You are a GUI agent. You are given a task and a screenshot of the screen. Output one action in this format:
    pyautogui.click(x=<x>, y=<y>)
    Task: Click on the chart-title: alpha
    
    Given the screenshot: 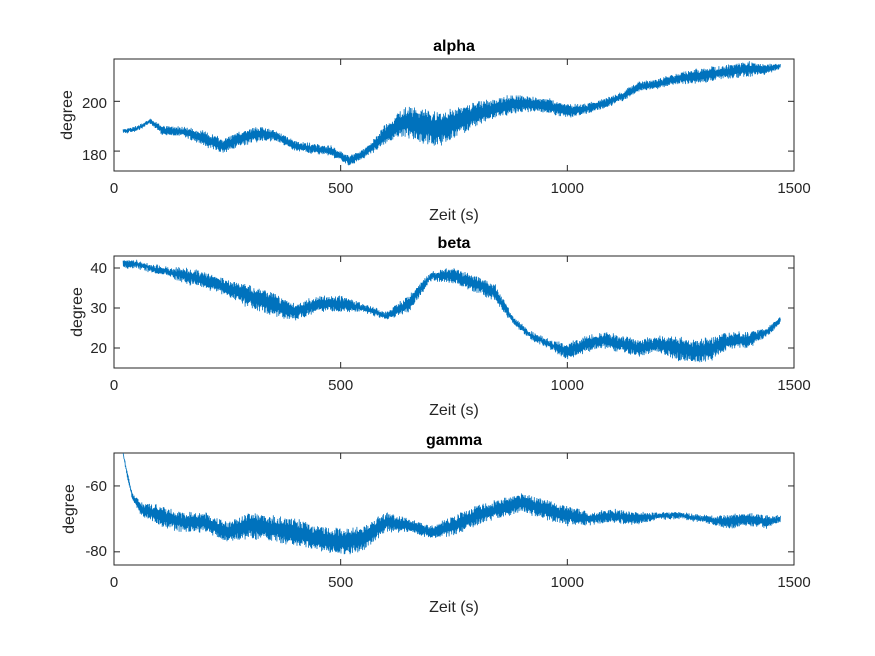 What is the action you would take?
    pyautogui.click(x=454, y=46)
    